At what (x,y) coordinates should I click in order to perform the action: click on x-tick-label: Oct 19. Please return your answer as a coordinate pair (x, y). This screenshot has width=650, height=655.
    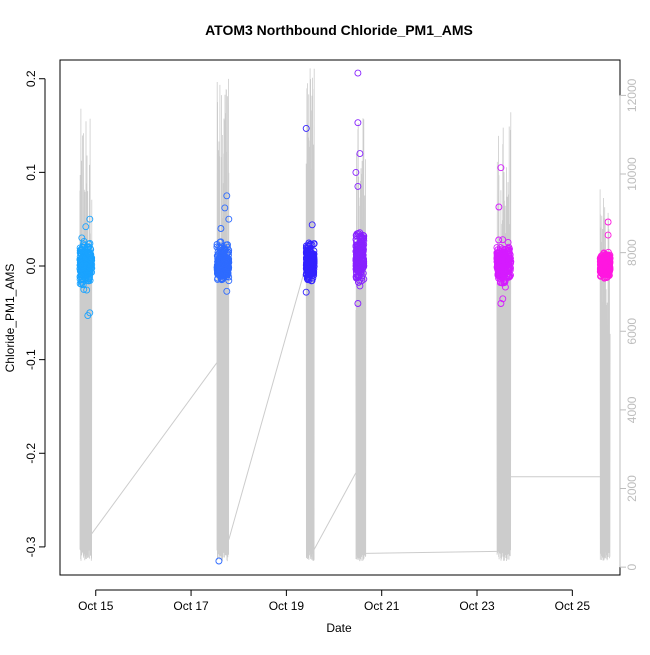
    Looking at the image, I should click on (287, 606).